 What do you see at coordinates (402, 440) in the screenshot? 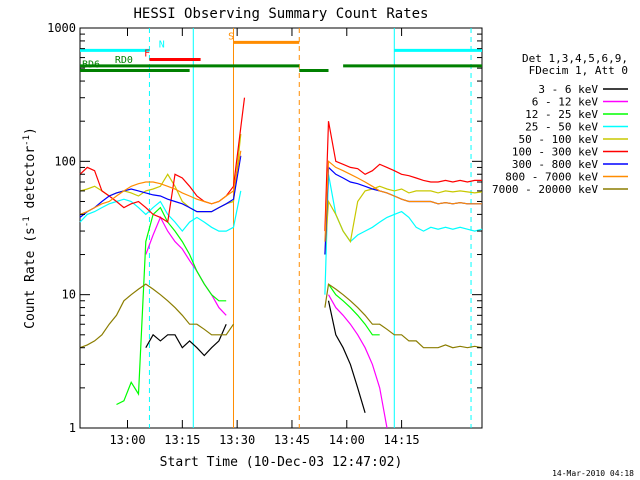
I see `x-tick-label-5: 14:15` at bounding box center [402, 440].